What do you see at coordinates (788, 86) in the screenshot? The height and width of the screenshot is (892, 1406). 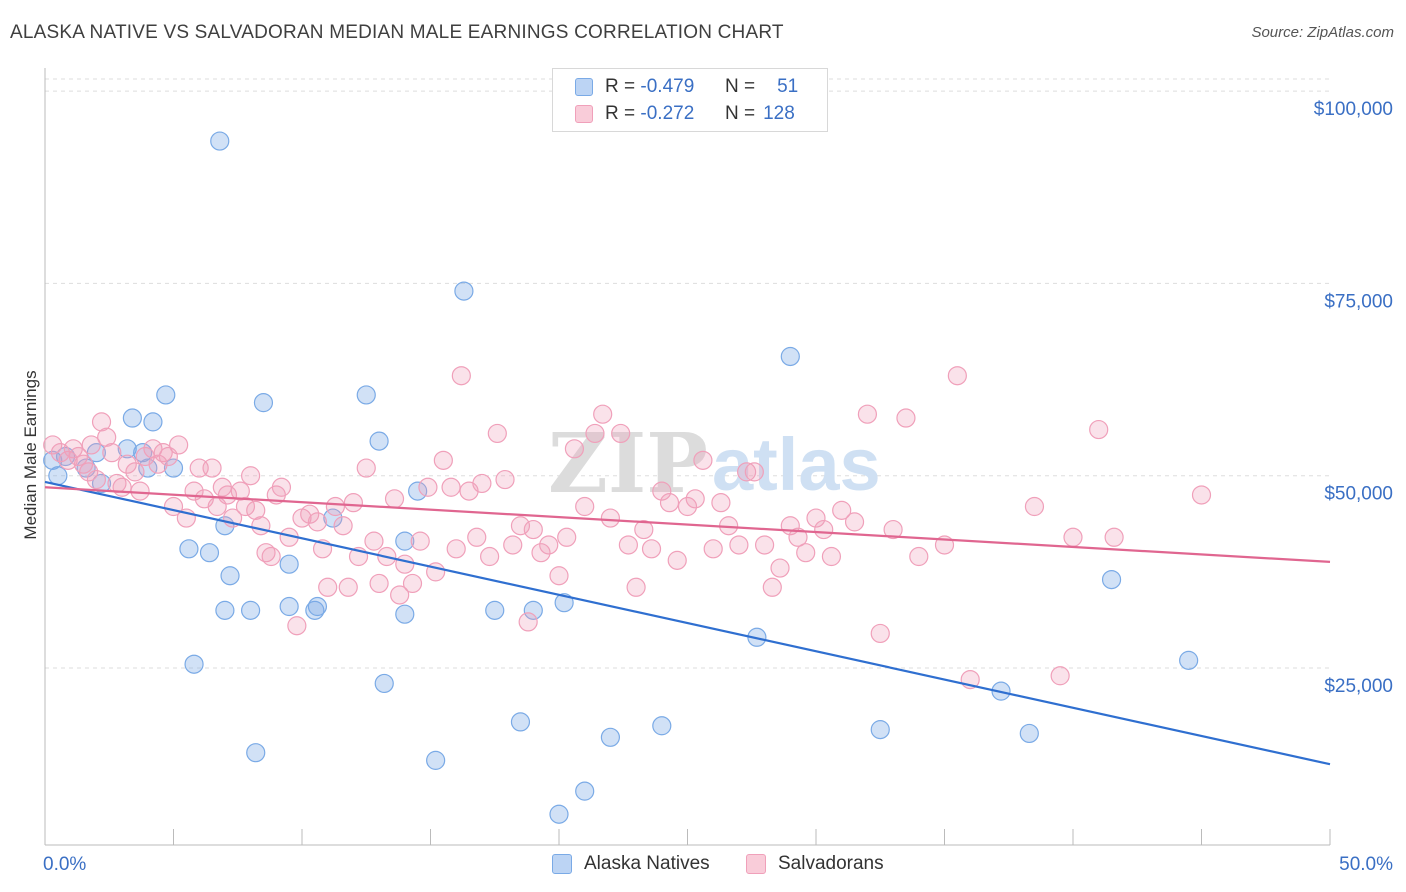 I see `n-value: 51` at bounding box center [788, 86].